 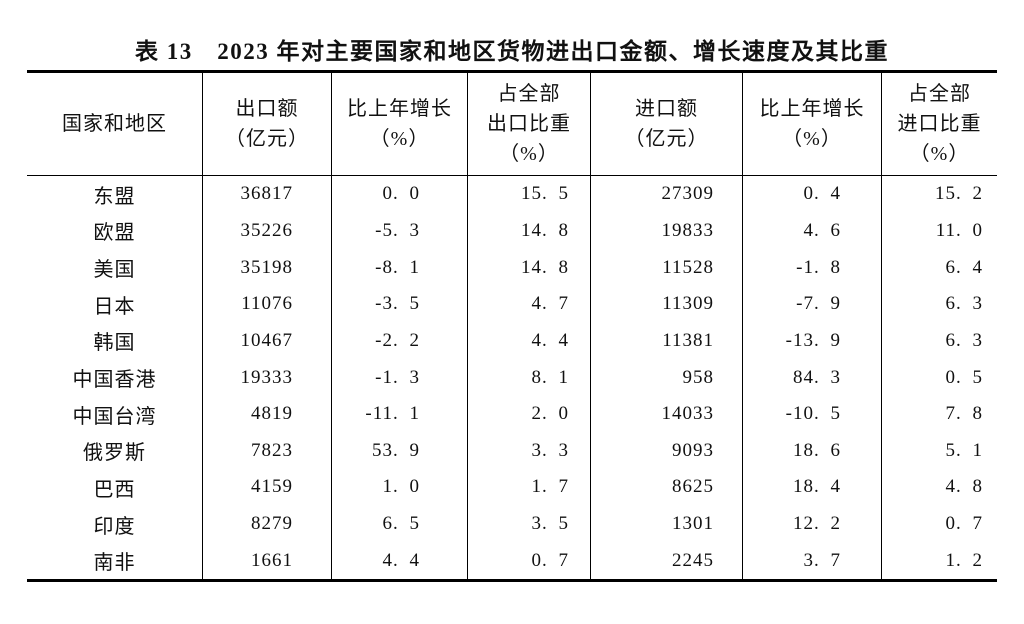 I want to click on cell-import-growth: -10. 5, so click(x=812, y=414).